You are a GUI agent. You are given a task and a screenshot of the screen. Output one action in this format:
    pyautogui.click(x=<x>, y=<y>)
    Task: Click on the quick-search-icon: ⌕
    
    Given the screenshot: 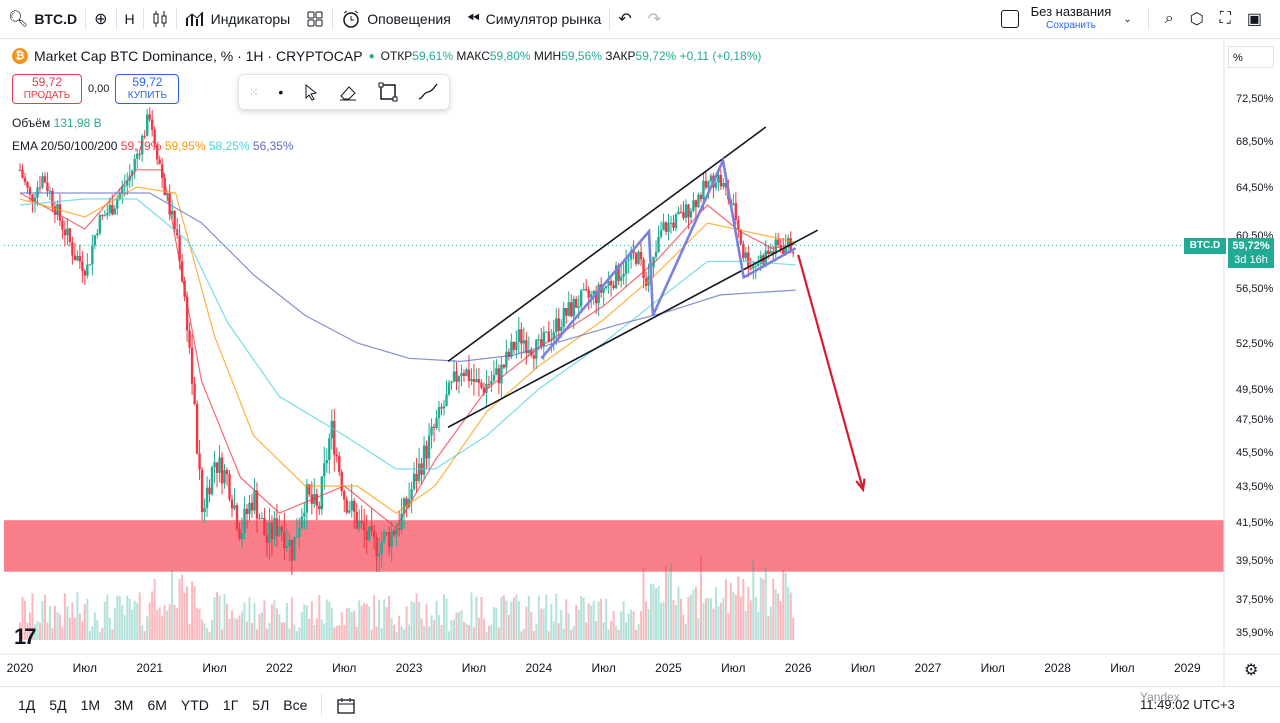 What is the action you would take?
    pyautogui.click(x=1169, y=18)
    